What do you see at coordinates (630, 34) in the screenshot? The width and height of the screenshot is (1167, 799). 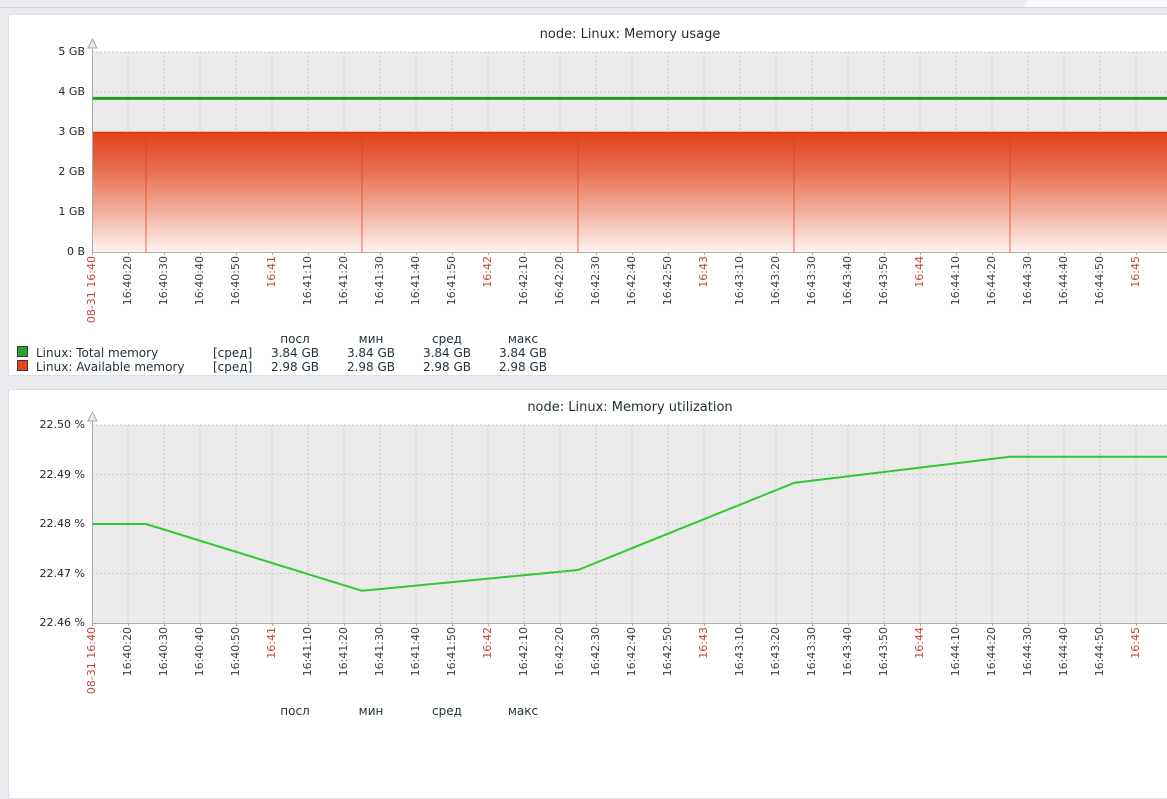 I see `chart-title-memory-usage: node: Linux: Memory usage` at bounding box center [630, 34].